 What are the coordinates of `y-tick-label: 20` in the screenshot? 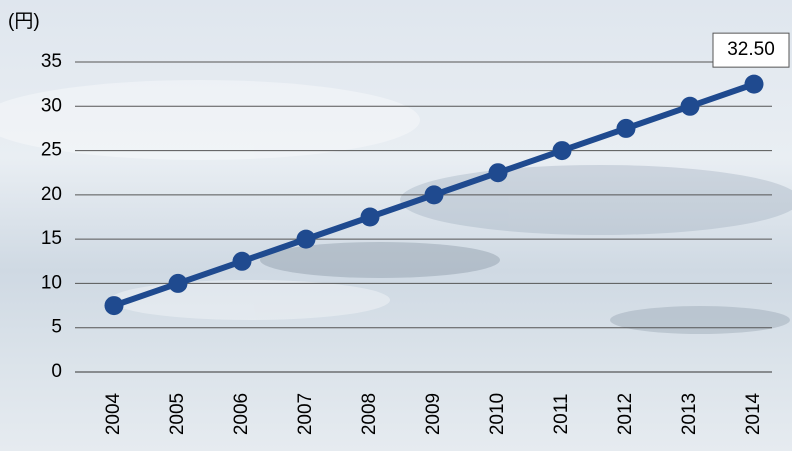 It's located at (51, 194).